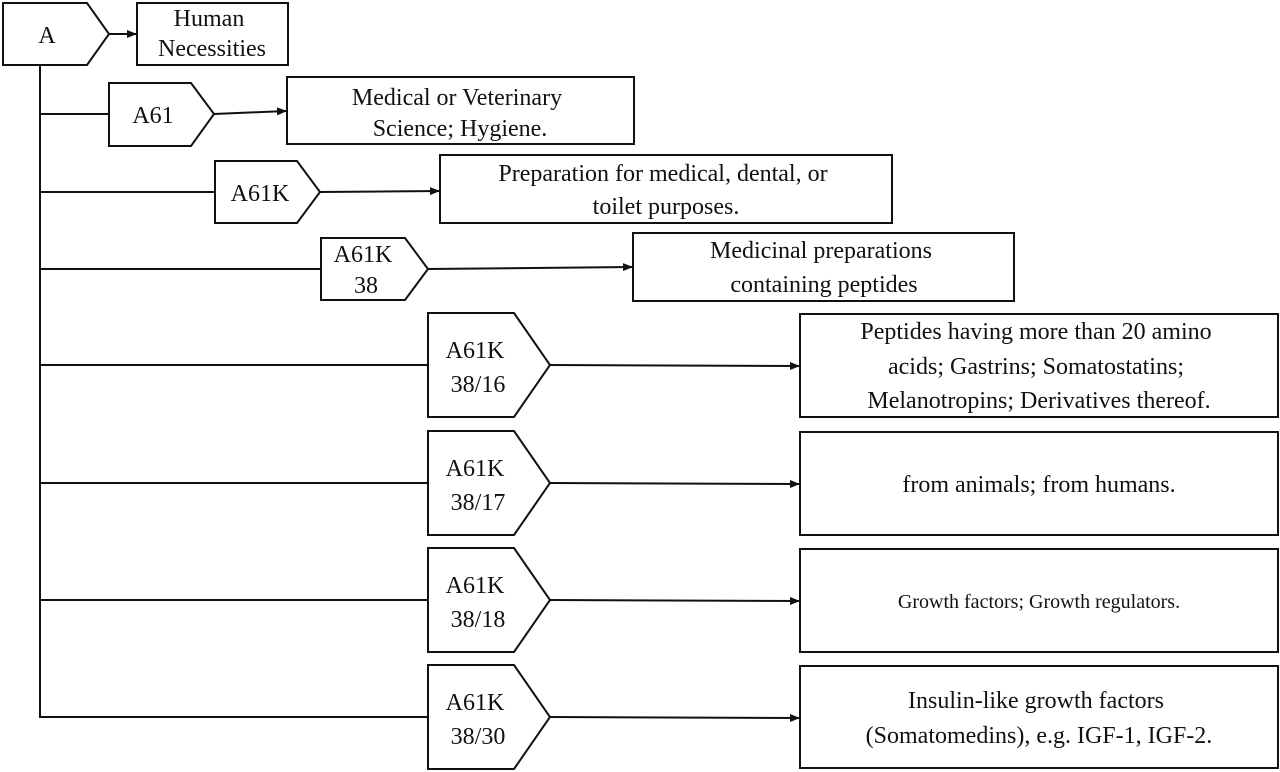 Image resolution: width=1280 pixels, height=772 pixels. What do you see at coordinates (666, 207) in the screenshot?
I see `description-line: toilet purposes.` at bounding box center [666, 207].